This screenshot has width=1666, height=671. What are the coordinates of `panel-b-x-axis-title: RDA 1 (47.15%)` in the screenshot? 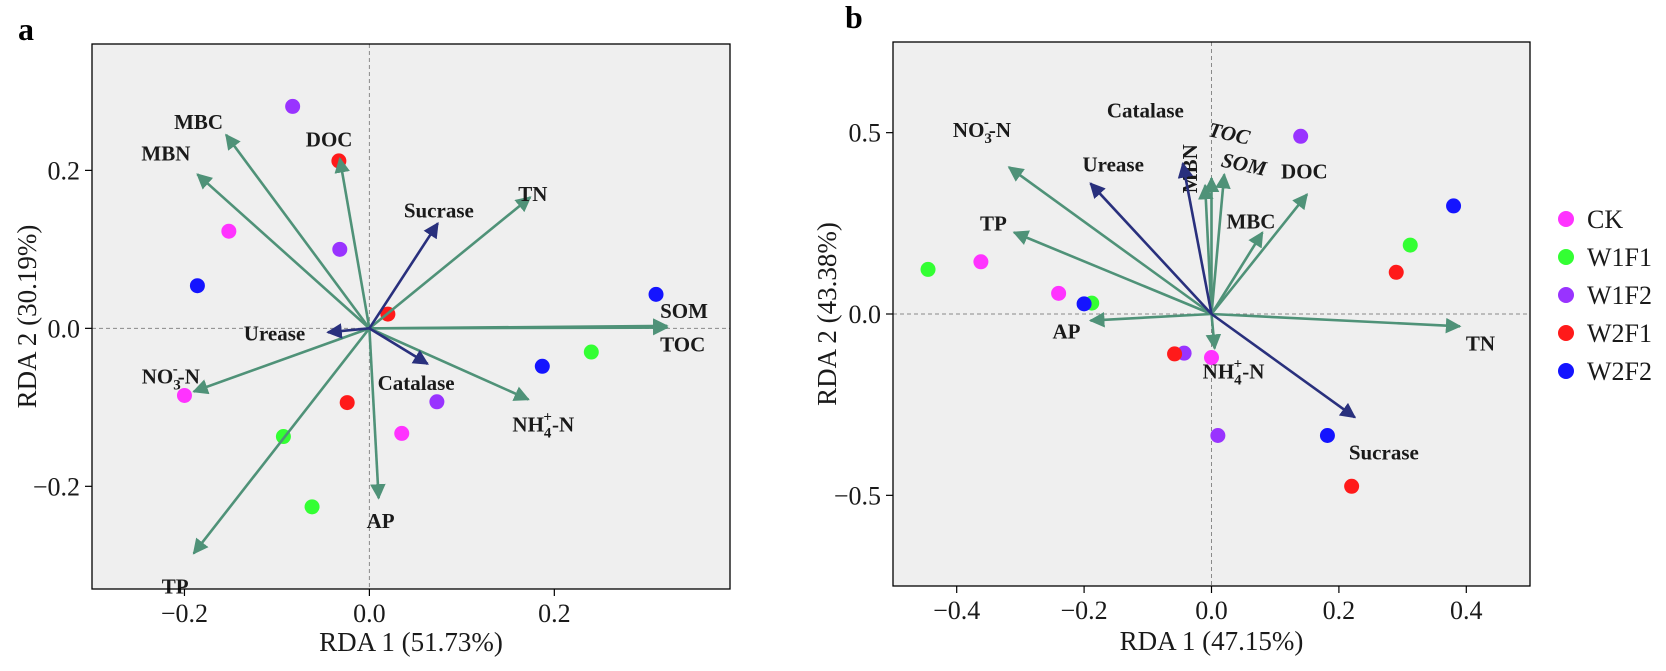 It's located at (1212, 641).